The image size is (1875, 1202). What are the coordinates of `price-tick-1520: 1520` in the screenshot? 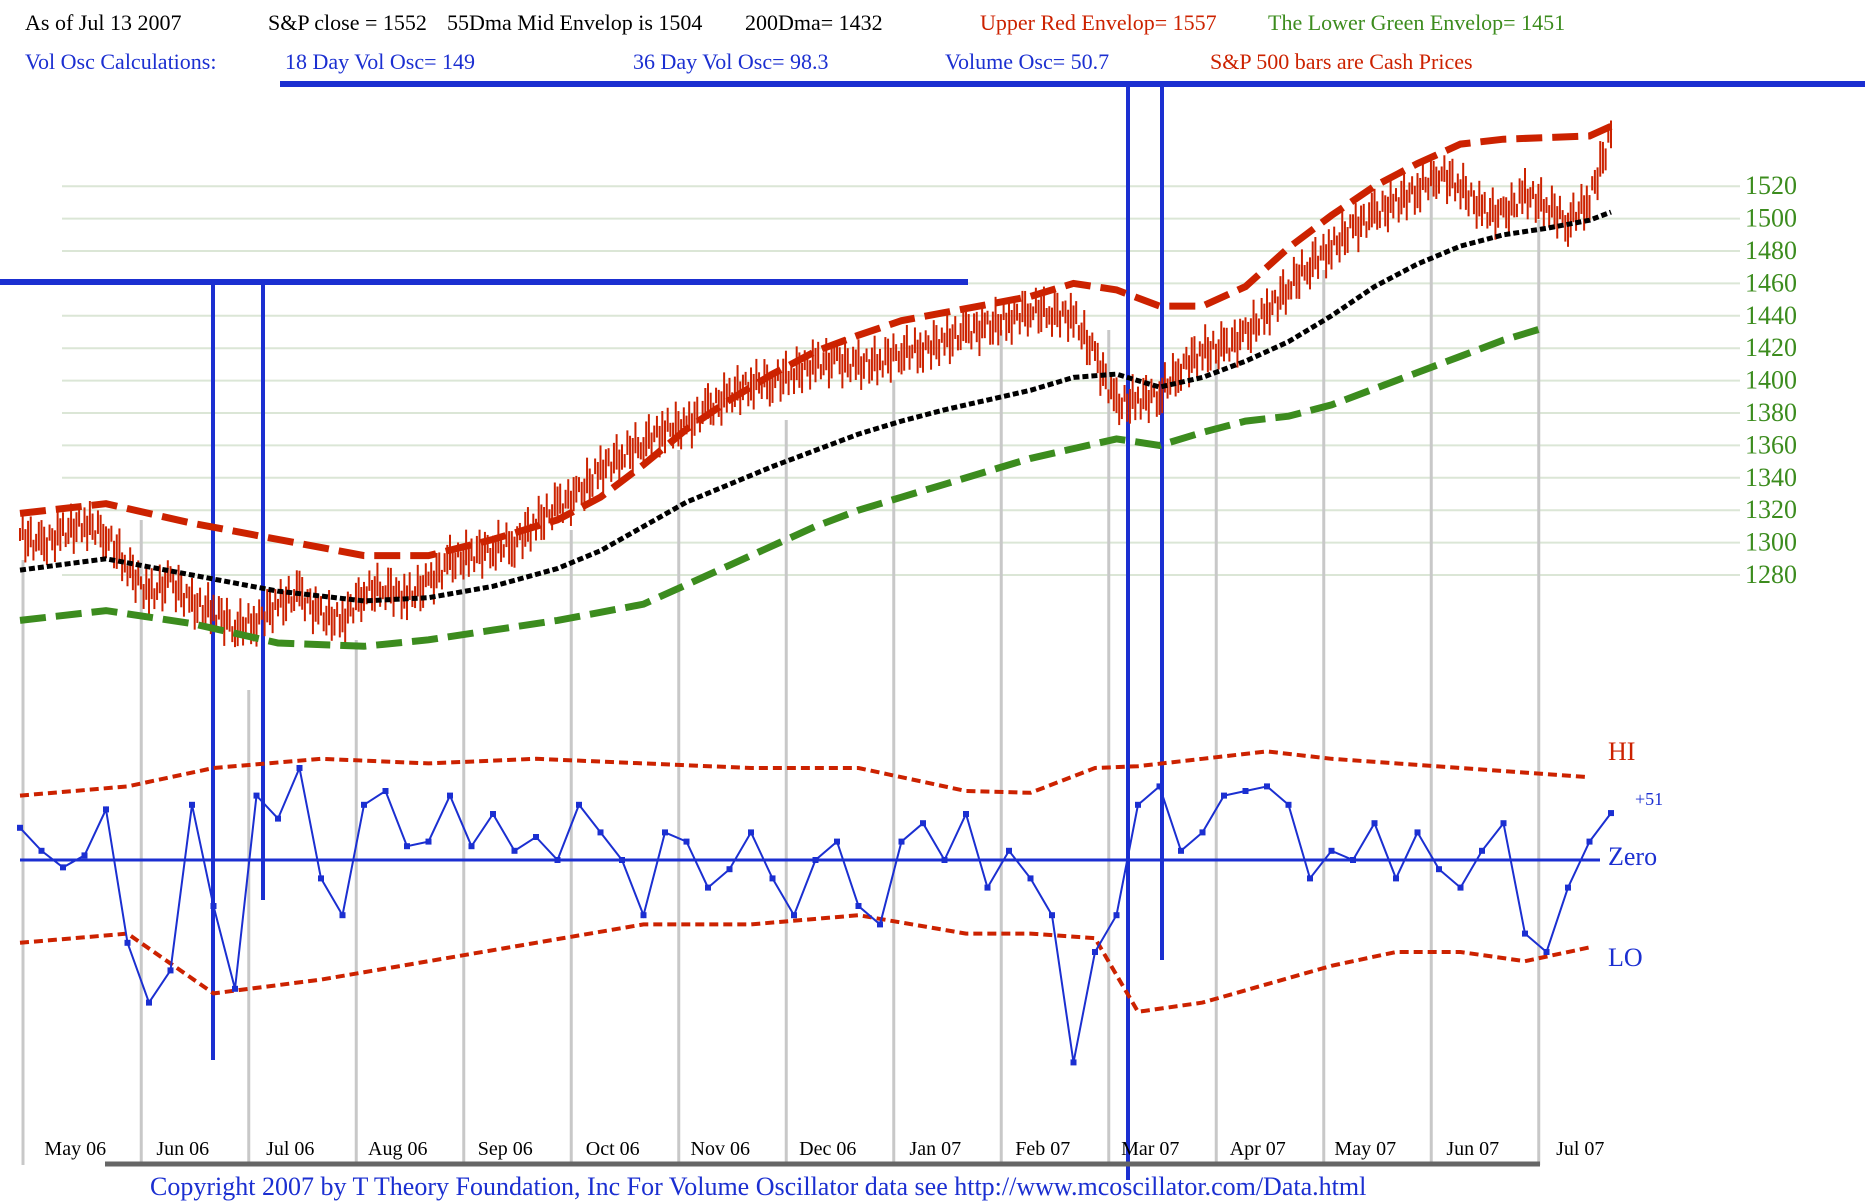 It's located at (1771, 185).